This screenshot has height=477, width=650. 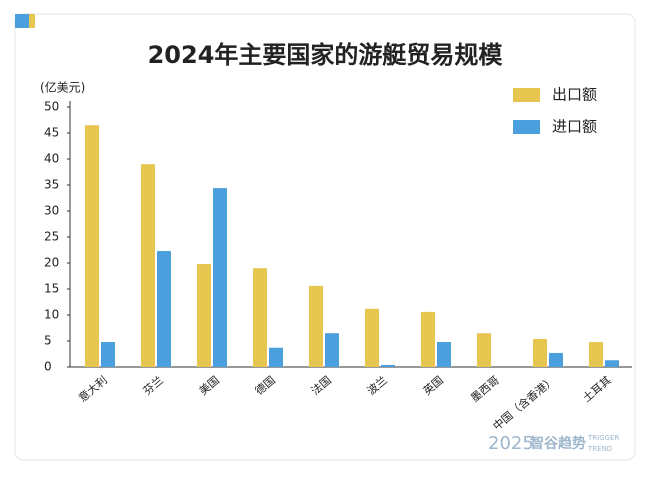 What do you see at coordinates (51, 237) in the screenshot?
I see `y-tick-label: 25` at bounding box center [51, 237].